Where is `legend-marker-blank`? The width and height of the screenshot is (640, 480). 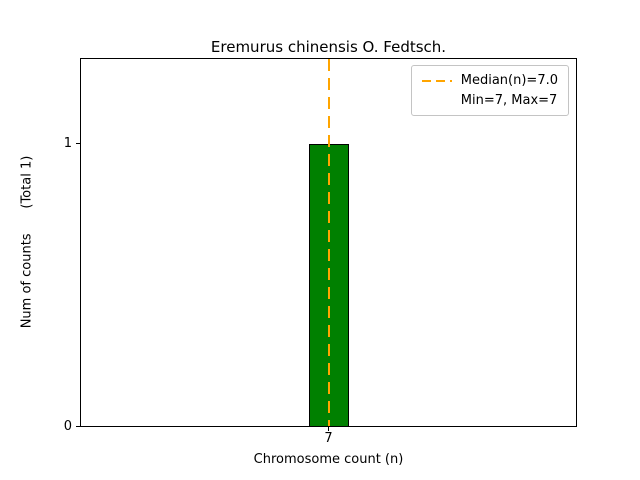 legend-marker-blank is located at coordinates (437, 101).